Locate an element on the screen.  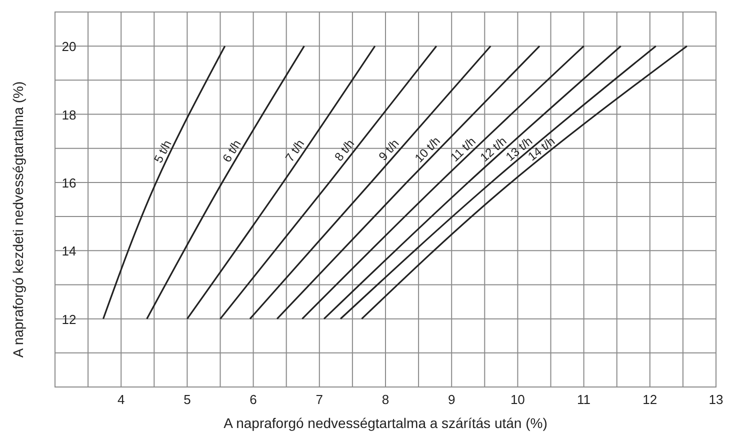
y-tick-label: 16 is located at coordinates (69, 182).